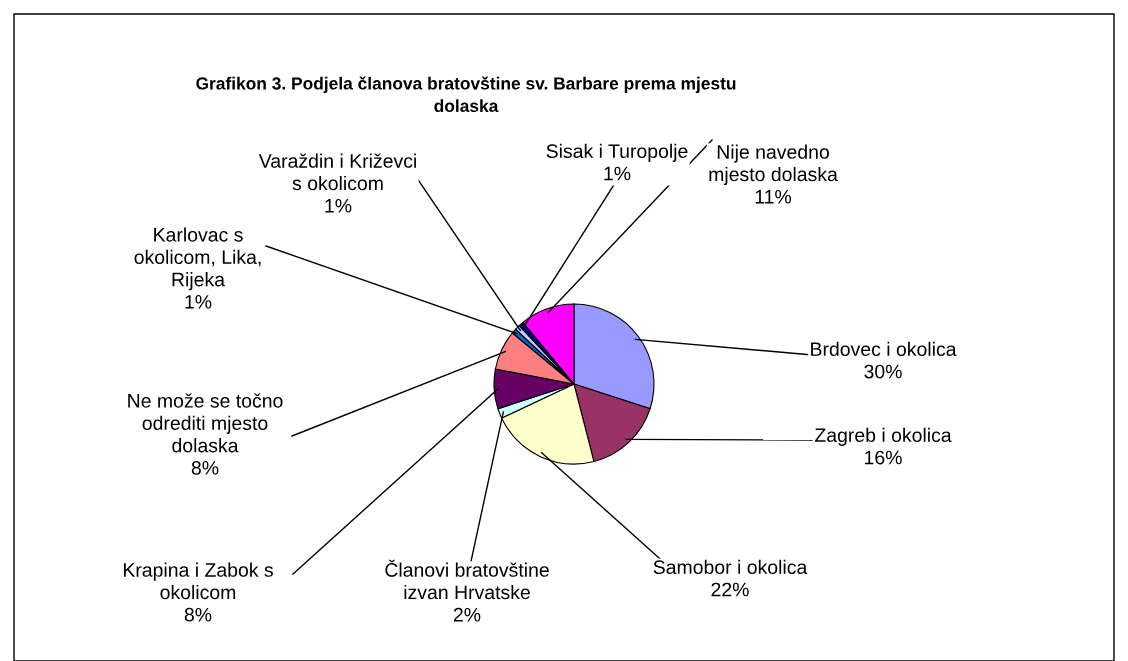  I want to click on slice-label: Sisak i Turopolje, so click(617, 152).